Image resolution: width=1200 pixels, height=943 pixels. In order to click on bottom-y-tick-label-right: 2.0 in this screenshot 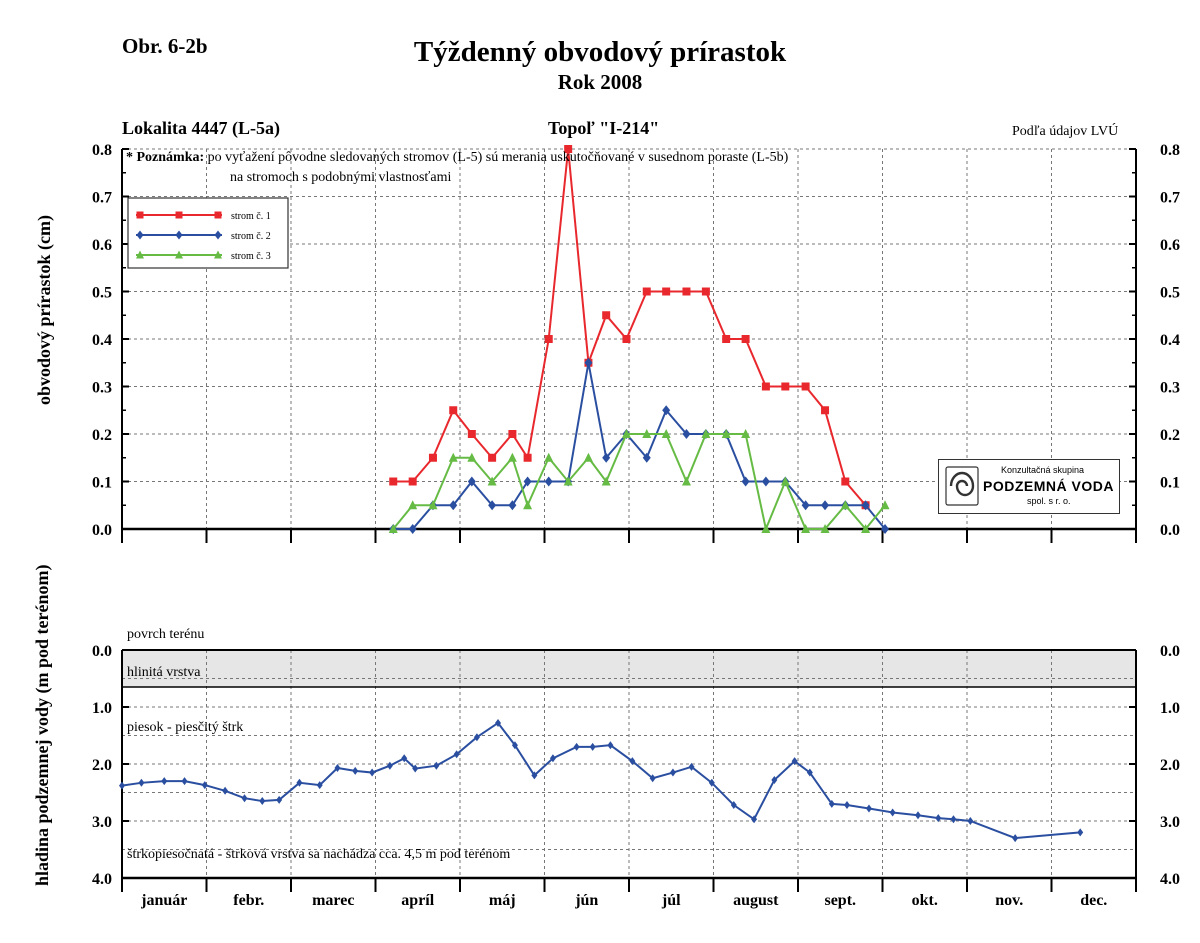, I will do `click(1170, 765)`.